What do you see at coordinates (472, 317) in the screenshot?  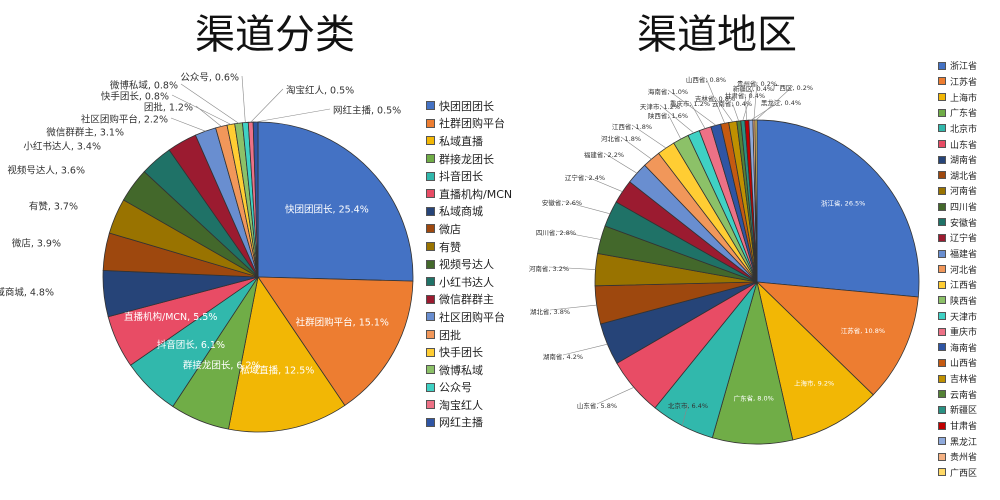 I see `legend1-label-12: 社区团购平台` at bounding box center [472, 317].